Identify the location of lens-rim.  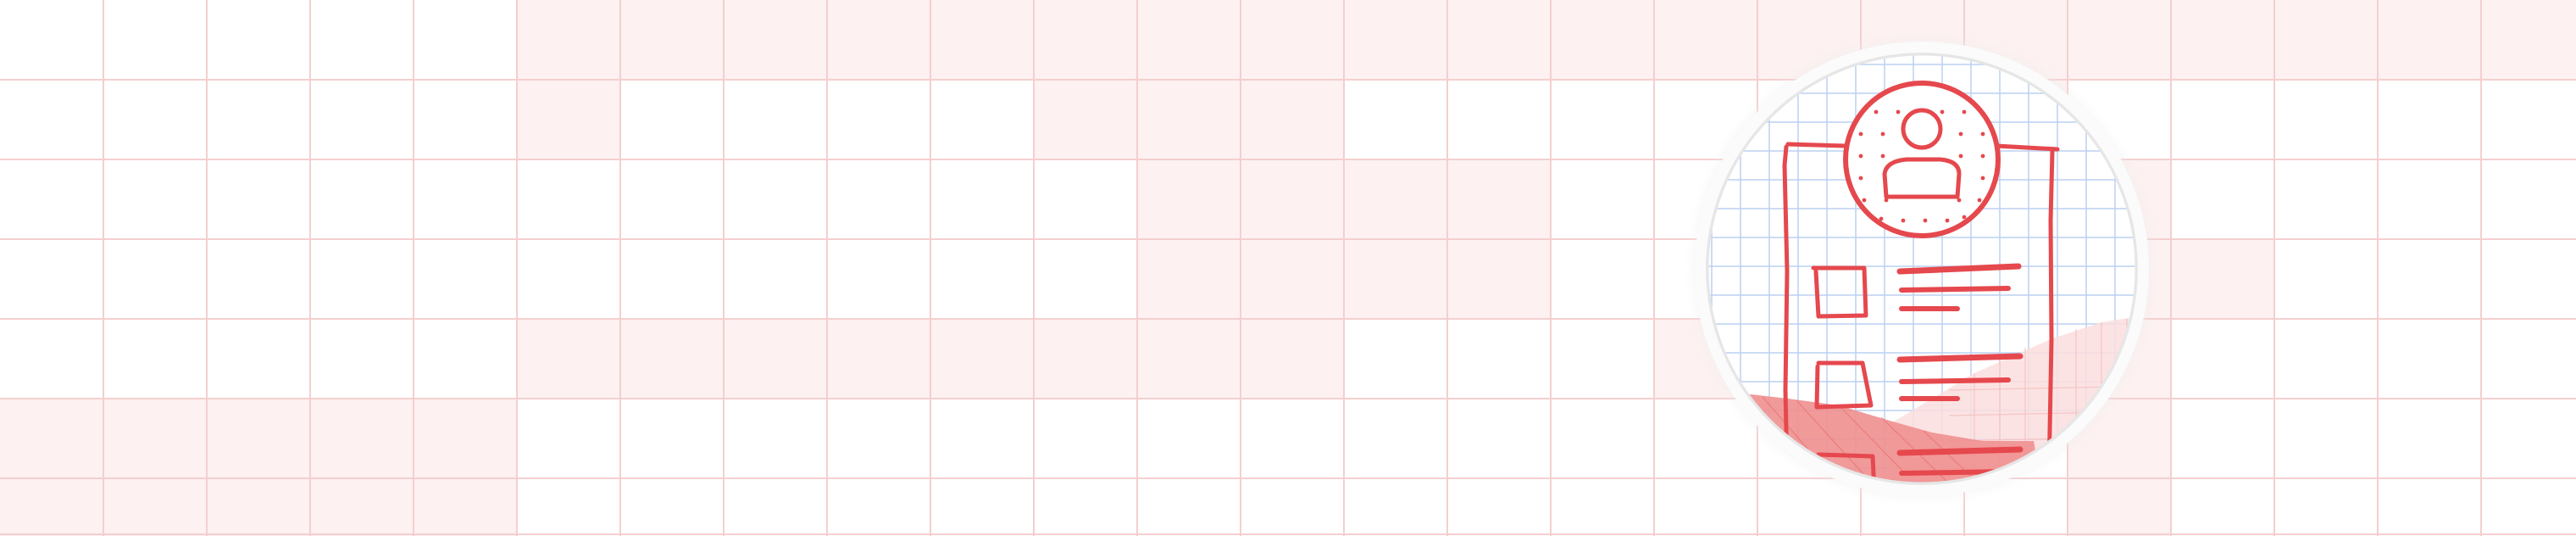
(1922, 269).